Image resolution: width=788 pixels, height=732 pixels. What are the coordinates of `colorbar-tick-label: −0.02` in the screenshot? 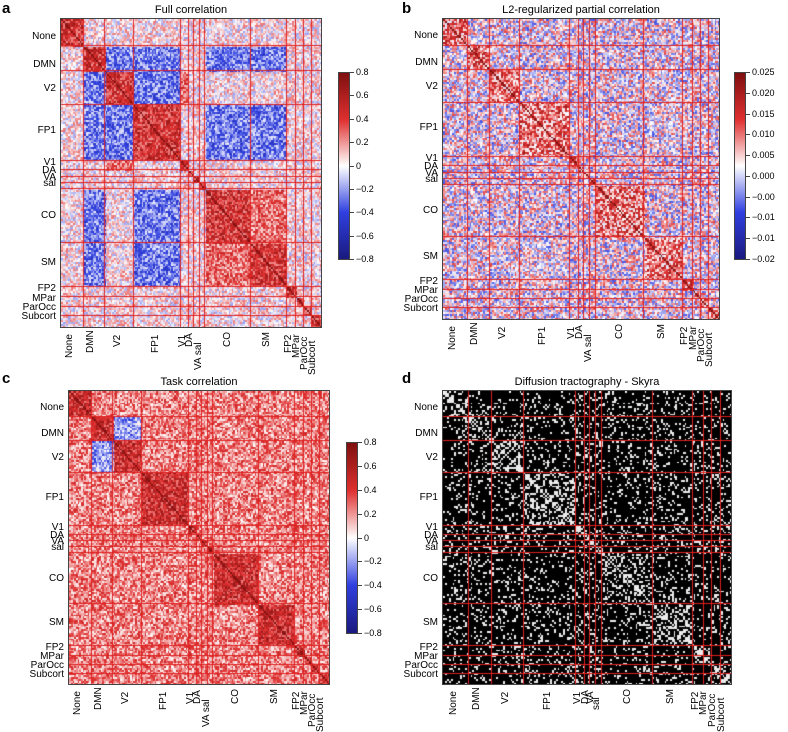 It's located at (763, 259).